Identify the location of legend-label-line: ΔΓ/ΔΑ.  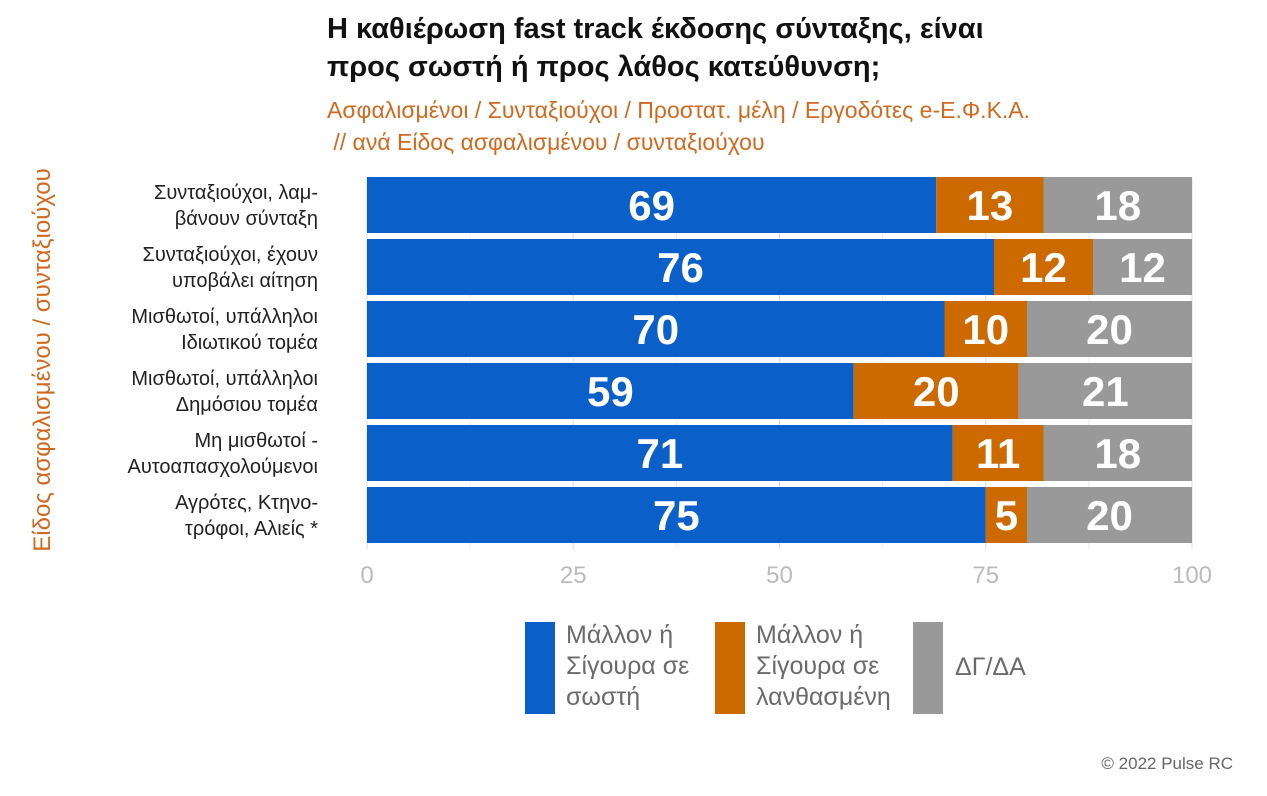
(990, 667).